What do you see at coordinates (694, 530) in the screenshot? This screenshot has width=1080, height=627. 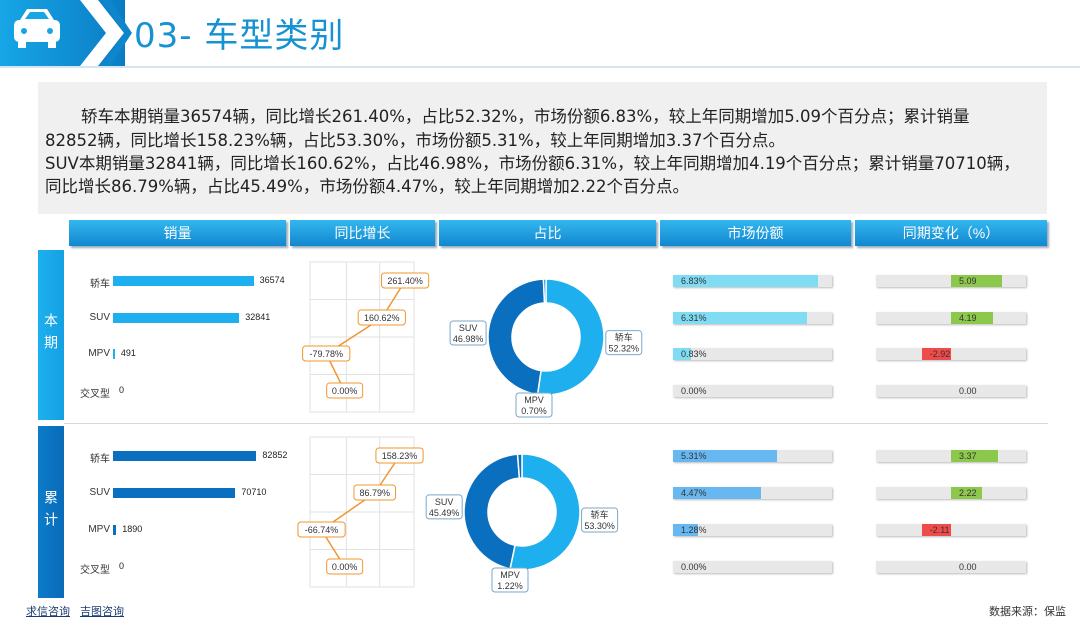 I see `market-share-value: 1.28%` at bounding box center [694, 530].